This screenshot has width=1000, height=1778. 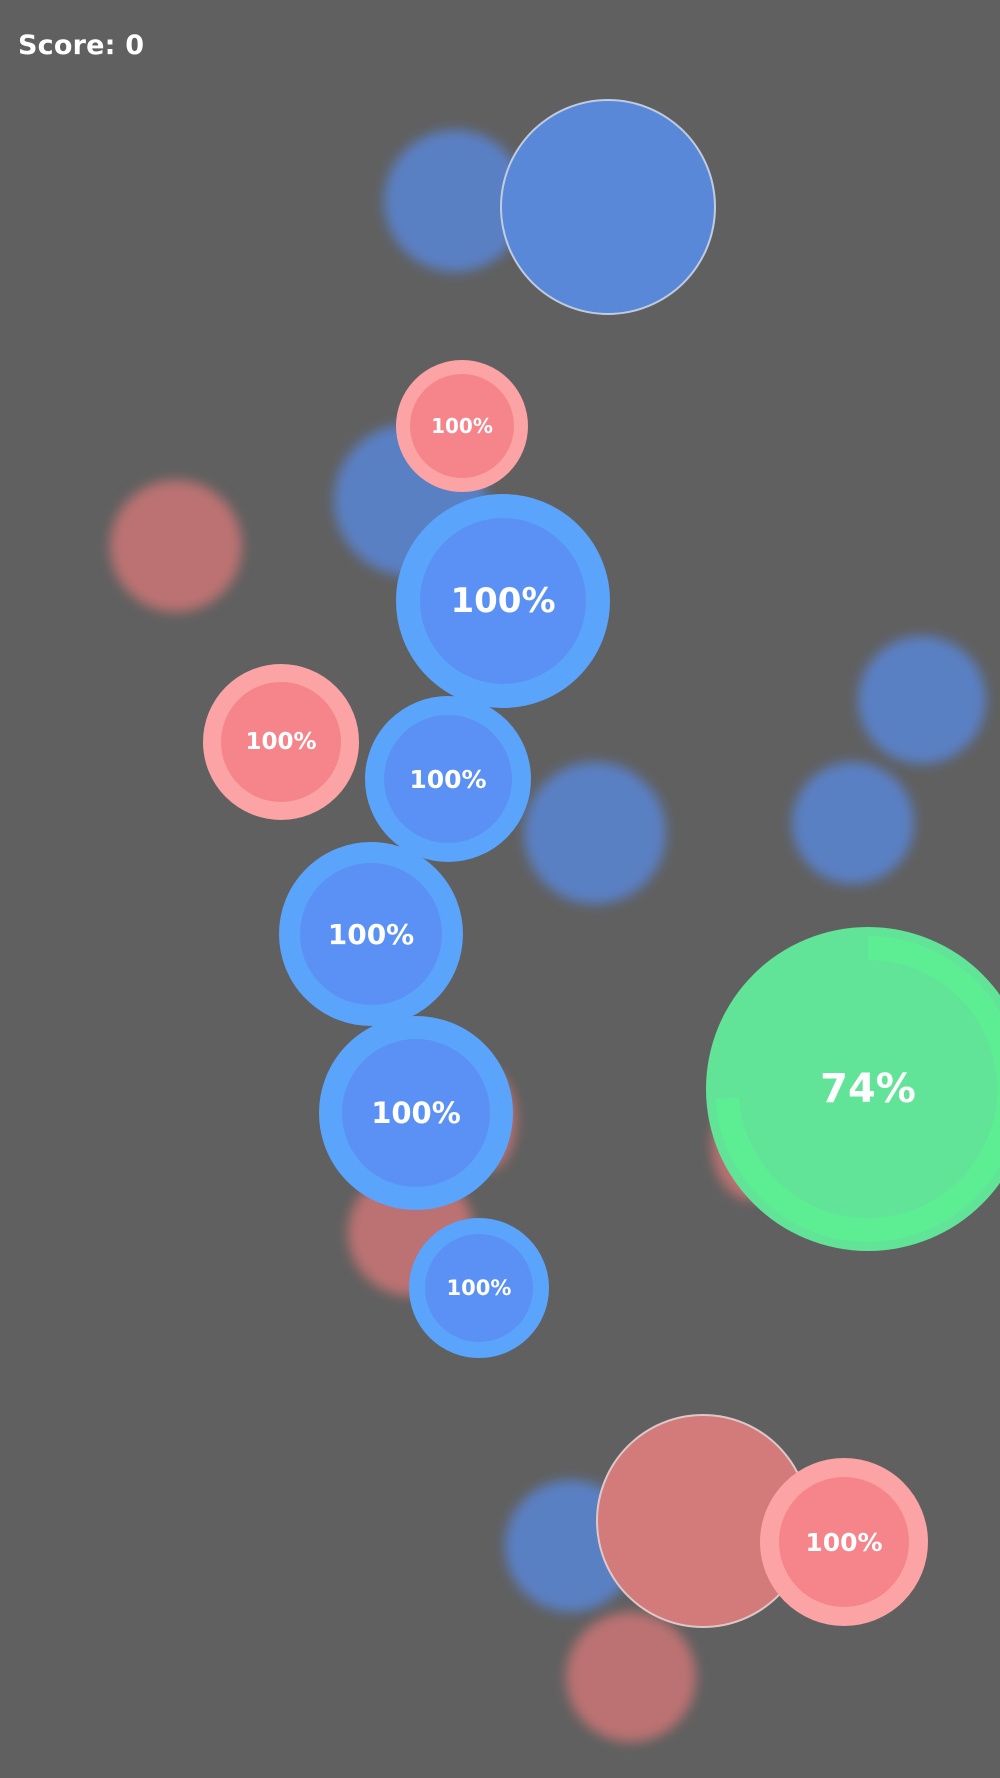 I want to click on score-display: Score: 0, so click(x=81, y=45).